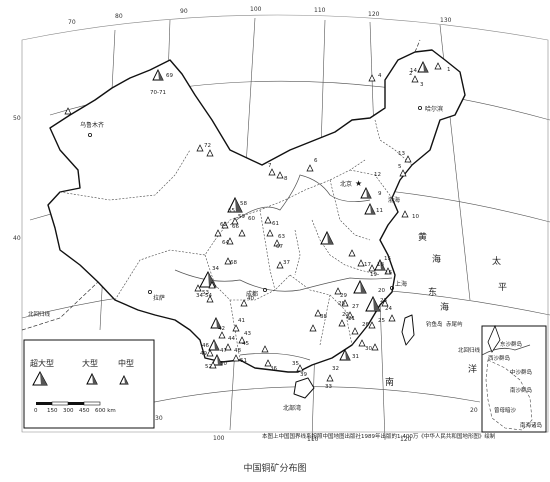 The image size is (550, 482). What do you see at coordinates (380, 76) in the screenshot?
I see `deposit-label: 4` at bounding box center [380, 76].